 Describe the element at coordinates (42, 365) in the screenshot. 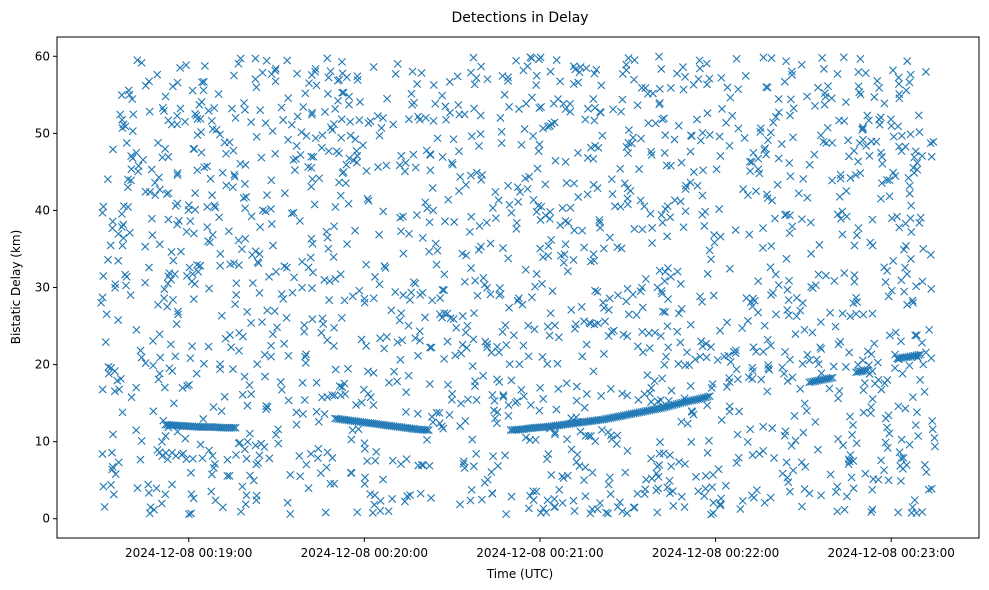

I see `y-tick-label: 20` at that location.